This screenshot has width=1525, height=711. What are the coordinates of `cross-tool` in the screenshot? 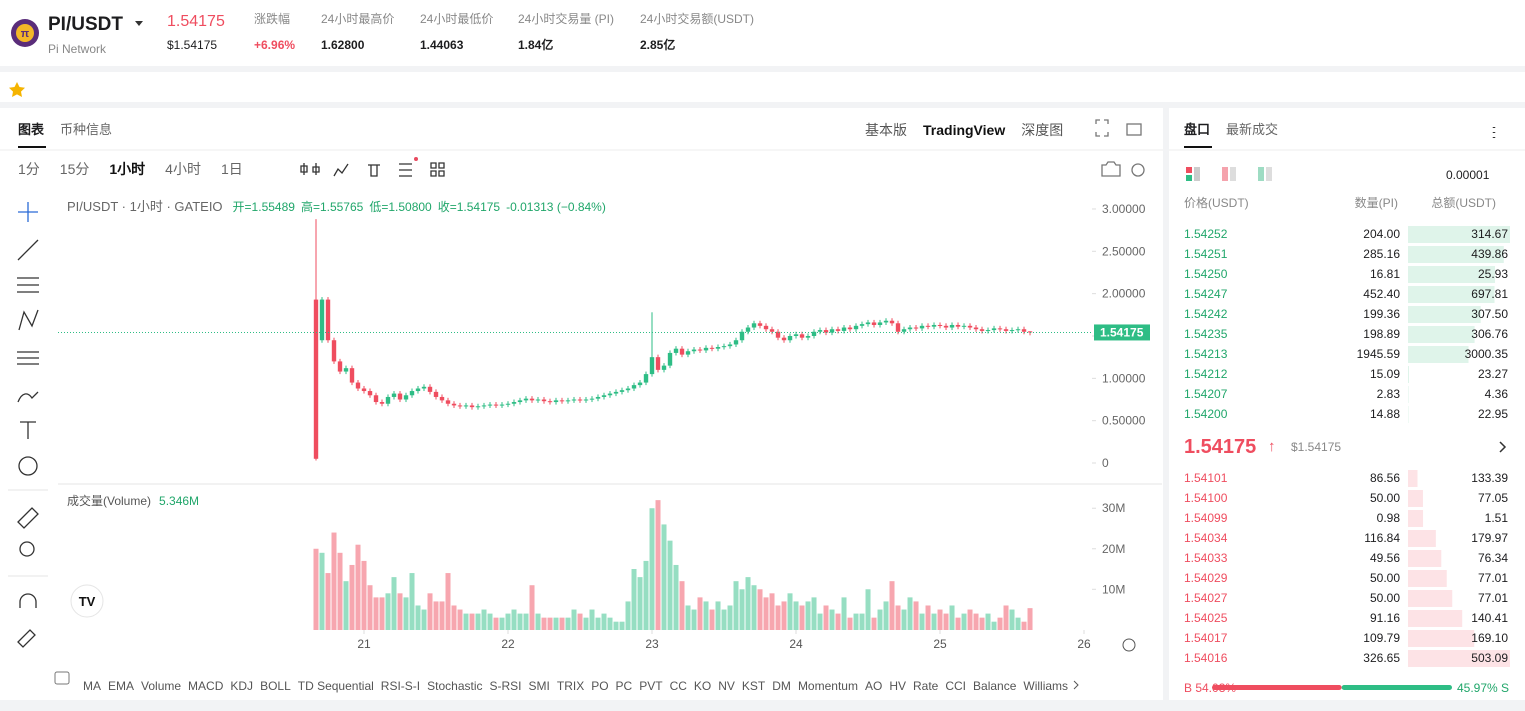 It's located at (28, 212).